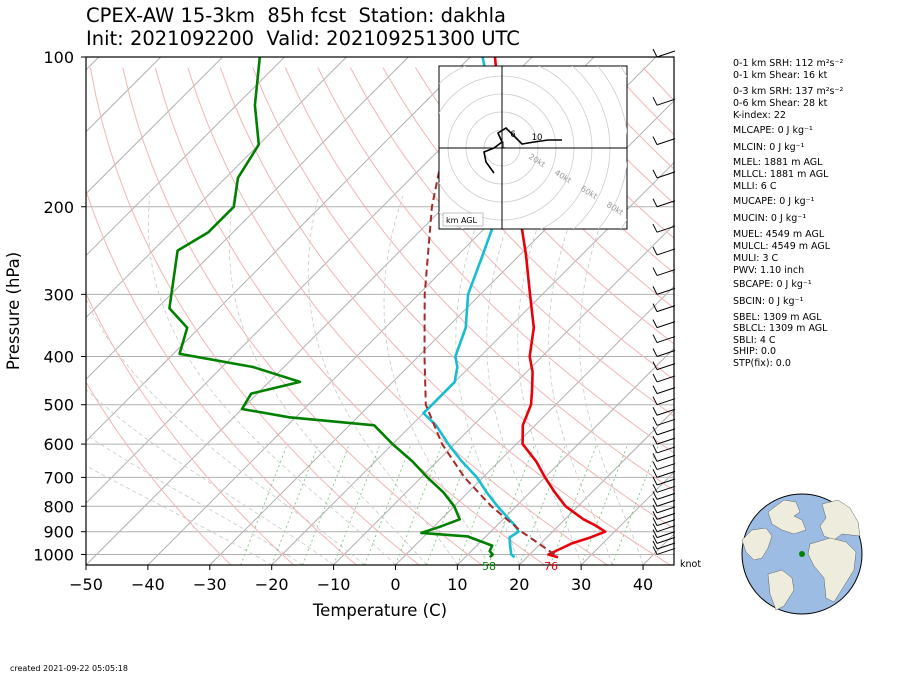 This screenshot has width=906, height=675. What do you see at coordinates (58, 444) in the screenshot?
I see `y-tick-label: 600` at bounding box center [58, 444].